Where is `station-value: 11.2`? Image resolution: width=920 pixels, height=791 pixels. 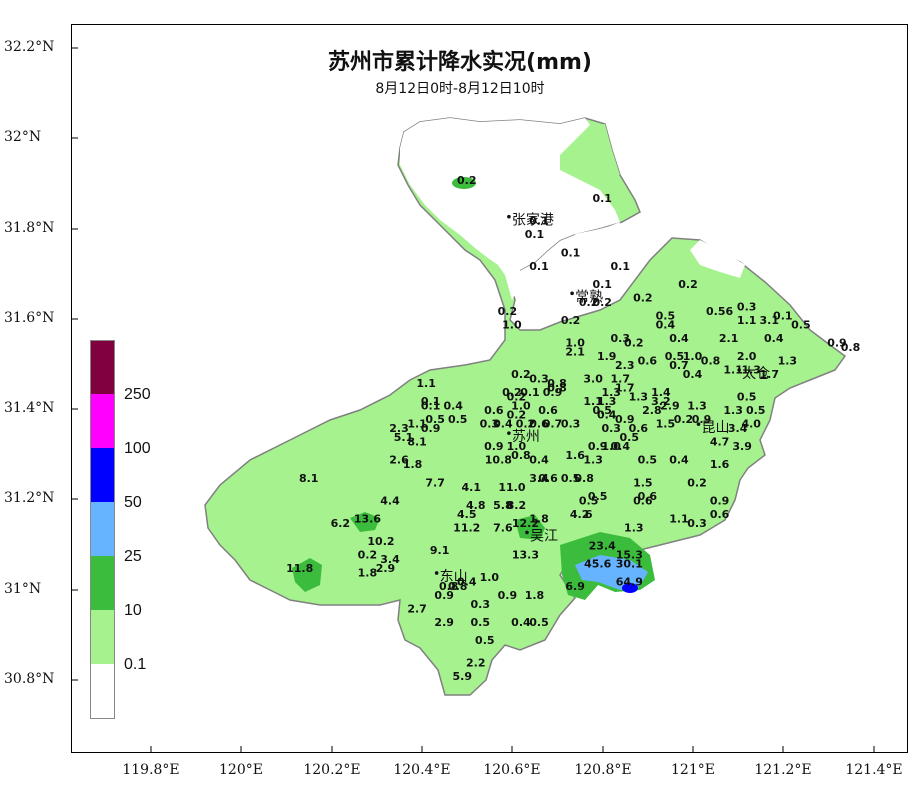
station-value: 11.2 is located at coordinates (466, 527).